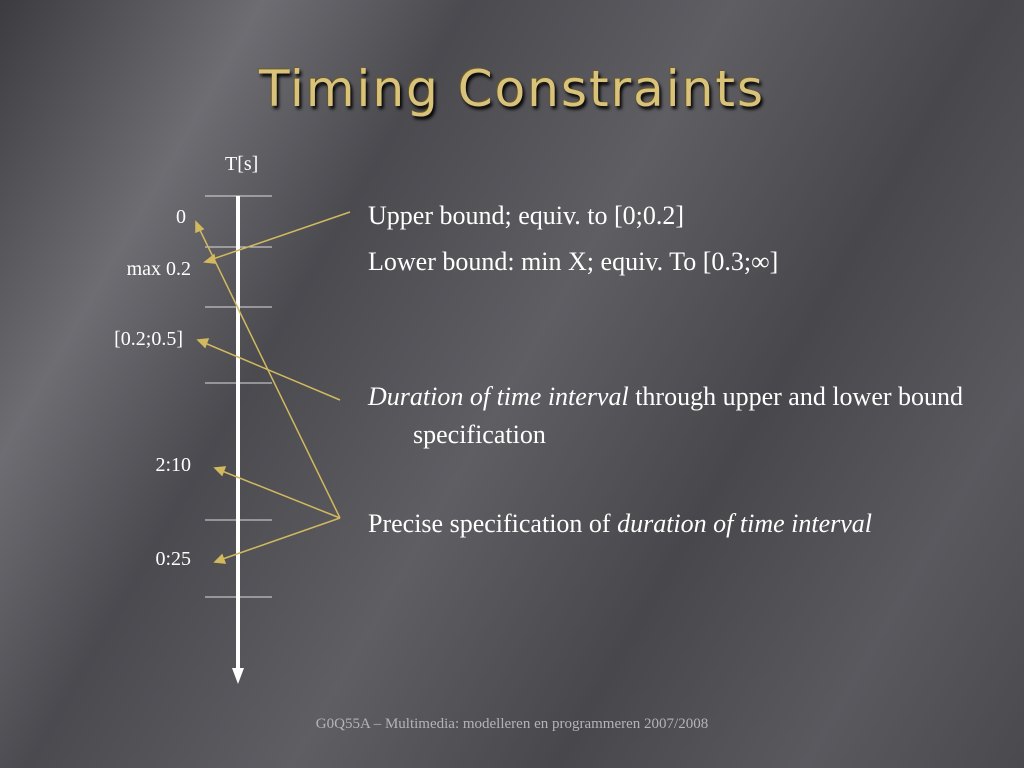 The image size is (1024, 768). I want to click on slide-title: Timing Constraints, so click(512, 89).